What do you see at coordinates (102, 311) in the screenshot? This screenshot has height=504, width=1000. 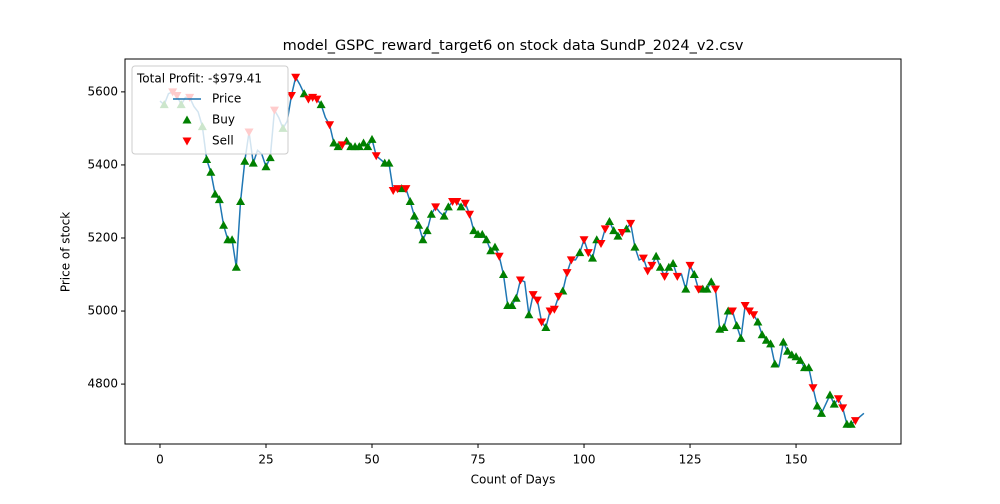 I see `y-tick-label: 5000` at bounding box center [102, 311].